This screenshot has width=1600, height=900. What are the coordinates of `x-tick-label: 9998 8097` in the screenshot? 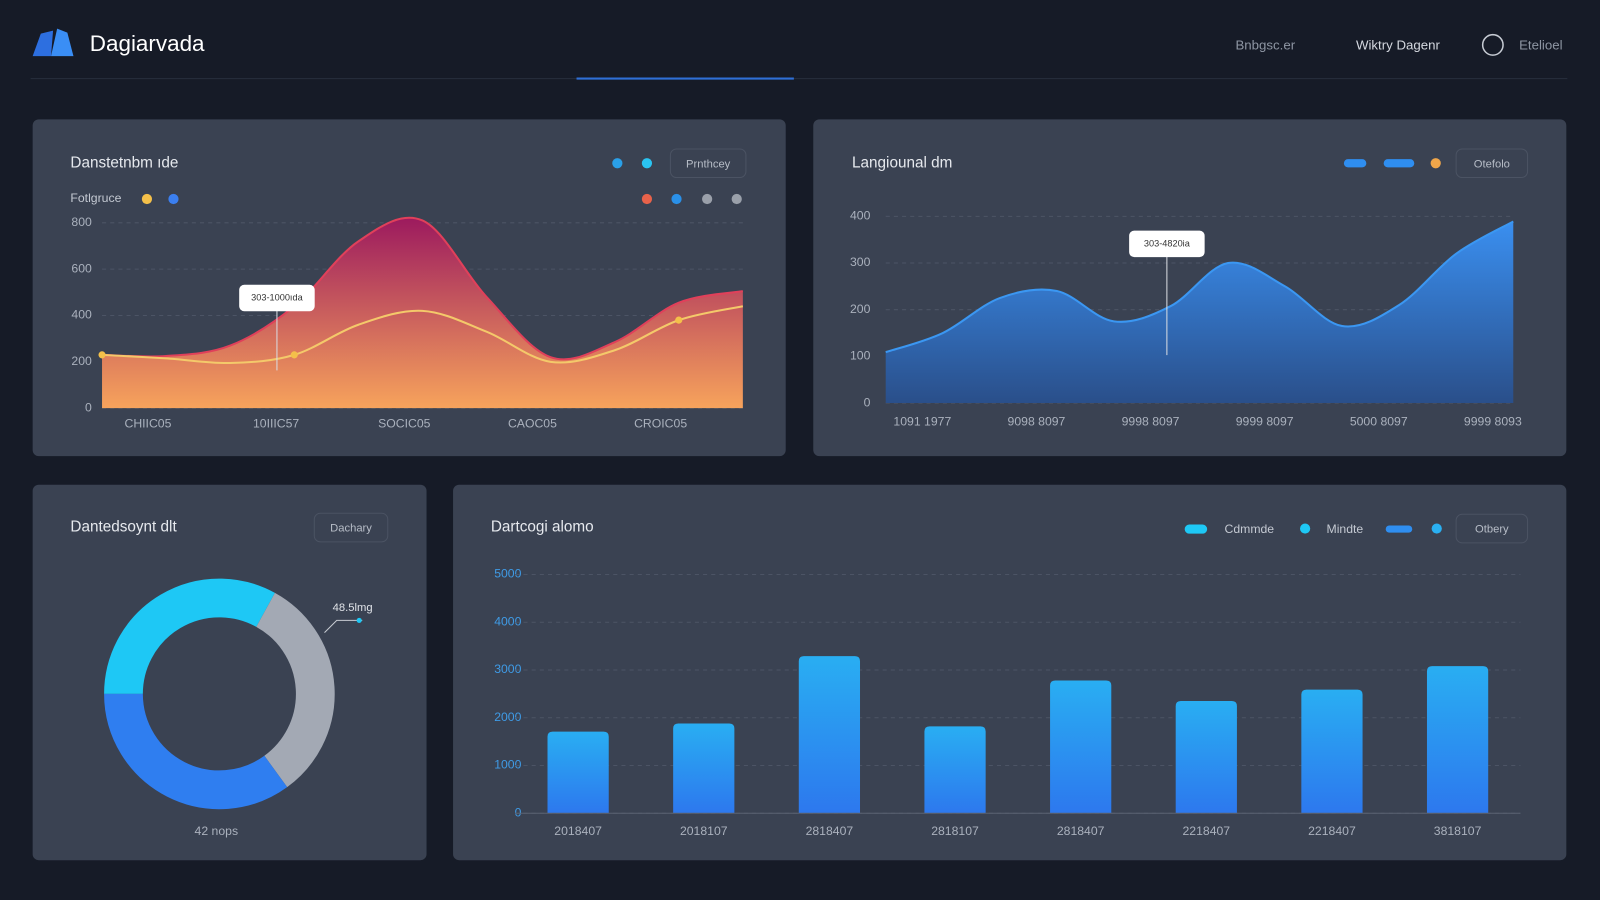 It's located at (1151, 422).